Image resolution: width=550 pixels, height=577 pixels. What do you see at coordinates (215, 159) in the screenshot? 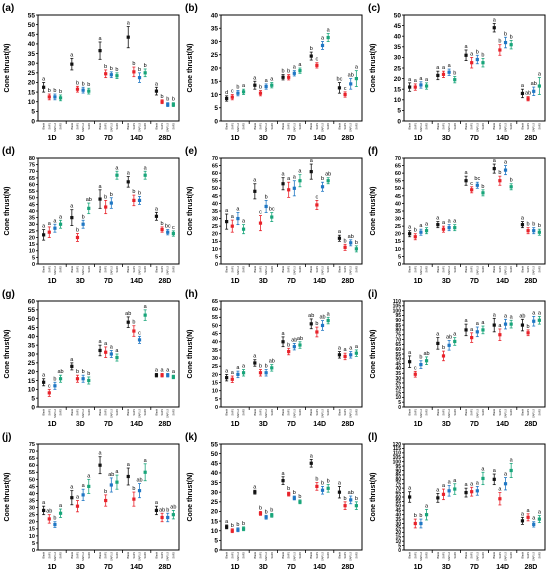
I see `y-tick-label: 70` at bounding box center [215, 159].